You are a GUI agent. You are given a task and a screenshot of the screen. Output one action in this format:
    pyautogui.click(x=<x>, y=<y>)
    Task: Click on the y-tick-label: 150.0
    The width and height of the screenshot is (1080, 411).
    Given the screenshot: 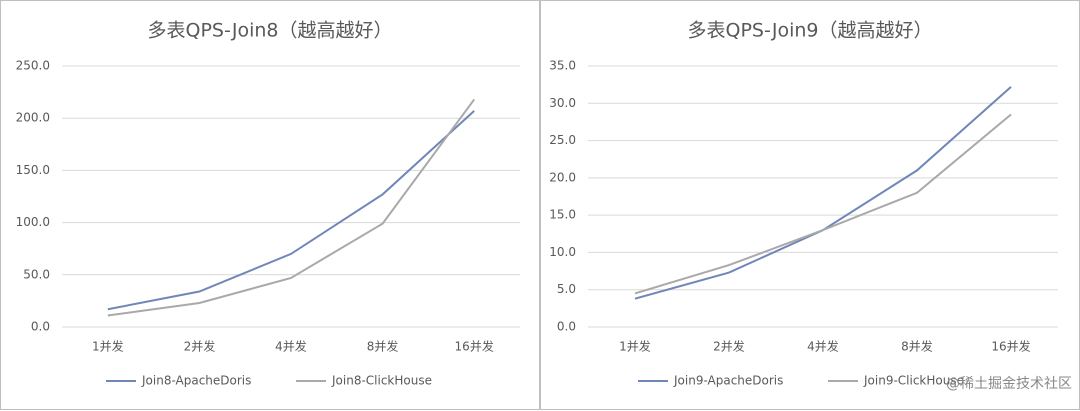 What is the action you would take?
    pyautogui.click(x=33, y=170)
    